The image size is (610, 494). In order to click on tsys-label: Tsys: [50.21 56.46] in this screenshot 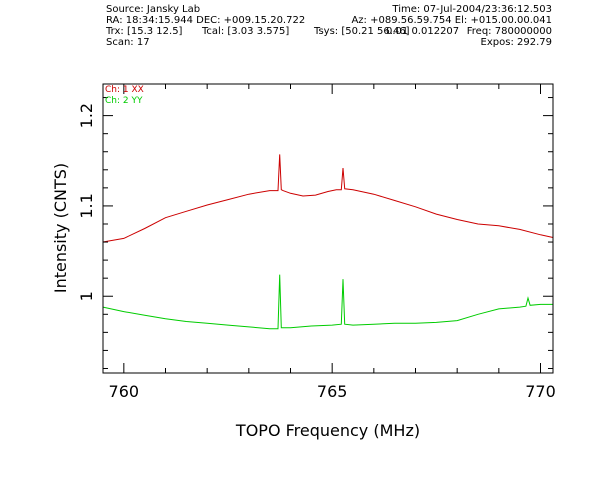, I will do `click(362, 31)`.